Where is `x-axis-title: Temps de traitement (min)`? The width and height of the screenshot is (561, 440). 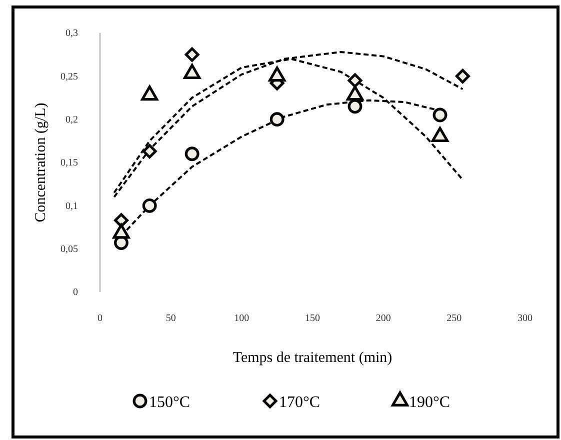 x-axis-title: Temps de traitement (min) is located at coordinates (312, 358).